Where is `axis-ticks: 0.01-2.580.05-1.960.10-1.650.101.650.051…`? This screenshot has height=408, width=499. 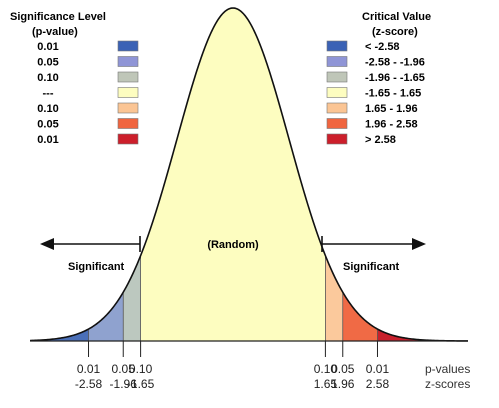
axis-ticks: 0.01-2.580.05-1.960.10-1.650.101.650.051… is located at coordinates (232, 366).